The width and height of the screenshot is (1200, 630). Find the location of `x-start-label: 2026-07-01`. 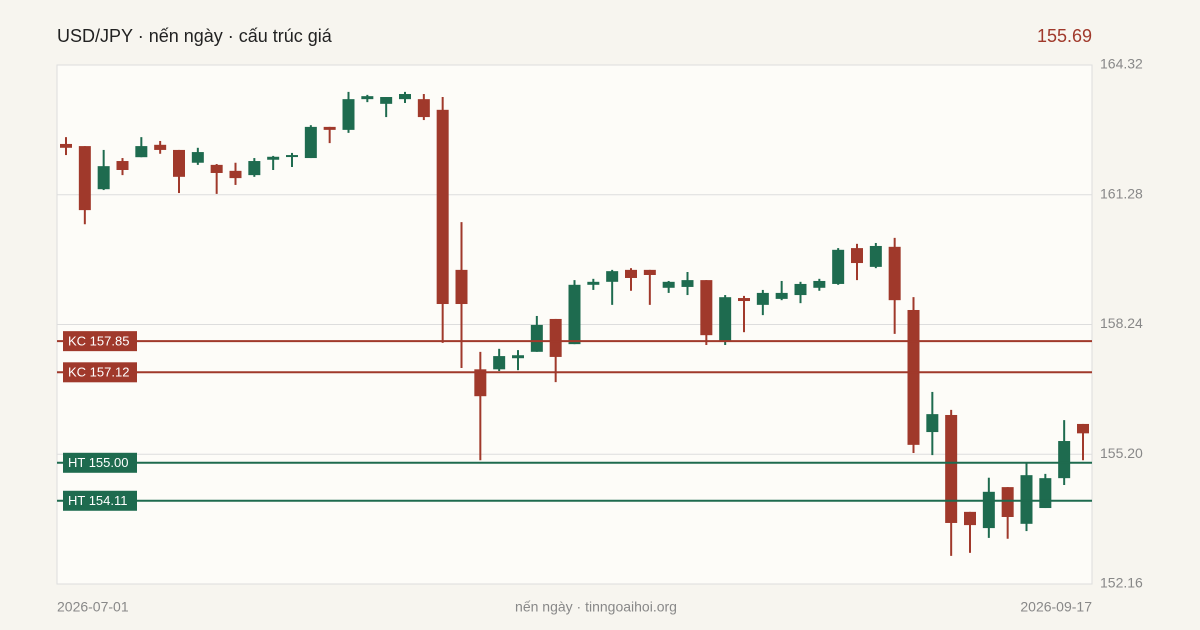

x-start-label: 2026-07-01 is located at coordinates (93, 607).